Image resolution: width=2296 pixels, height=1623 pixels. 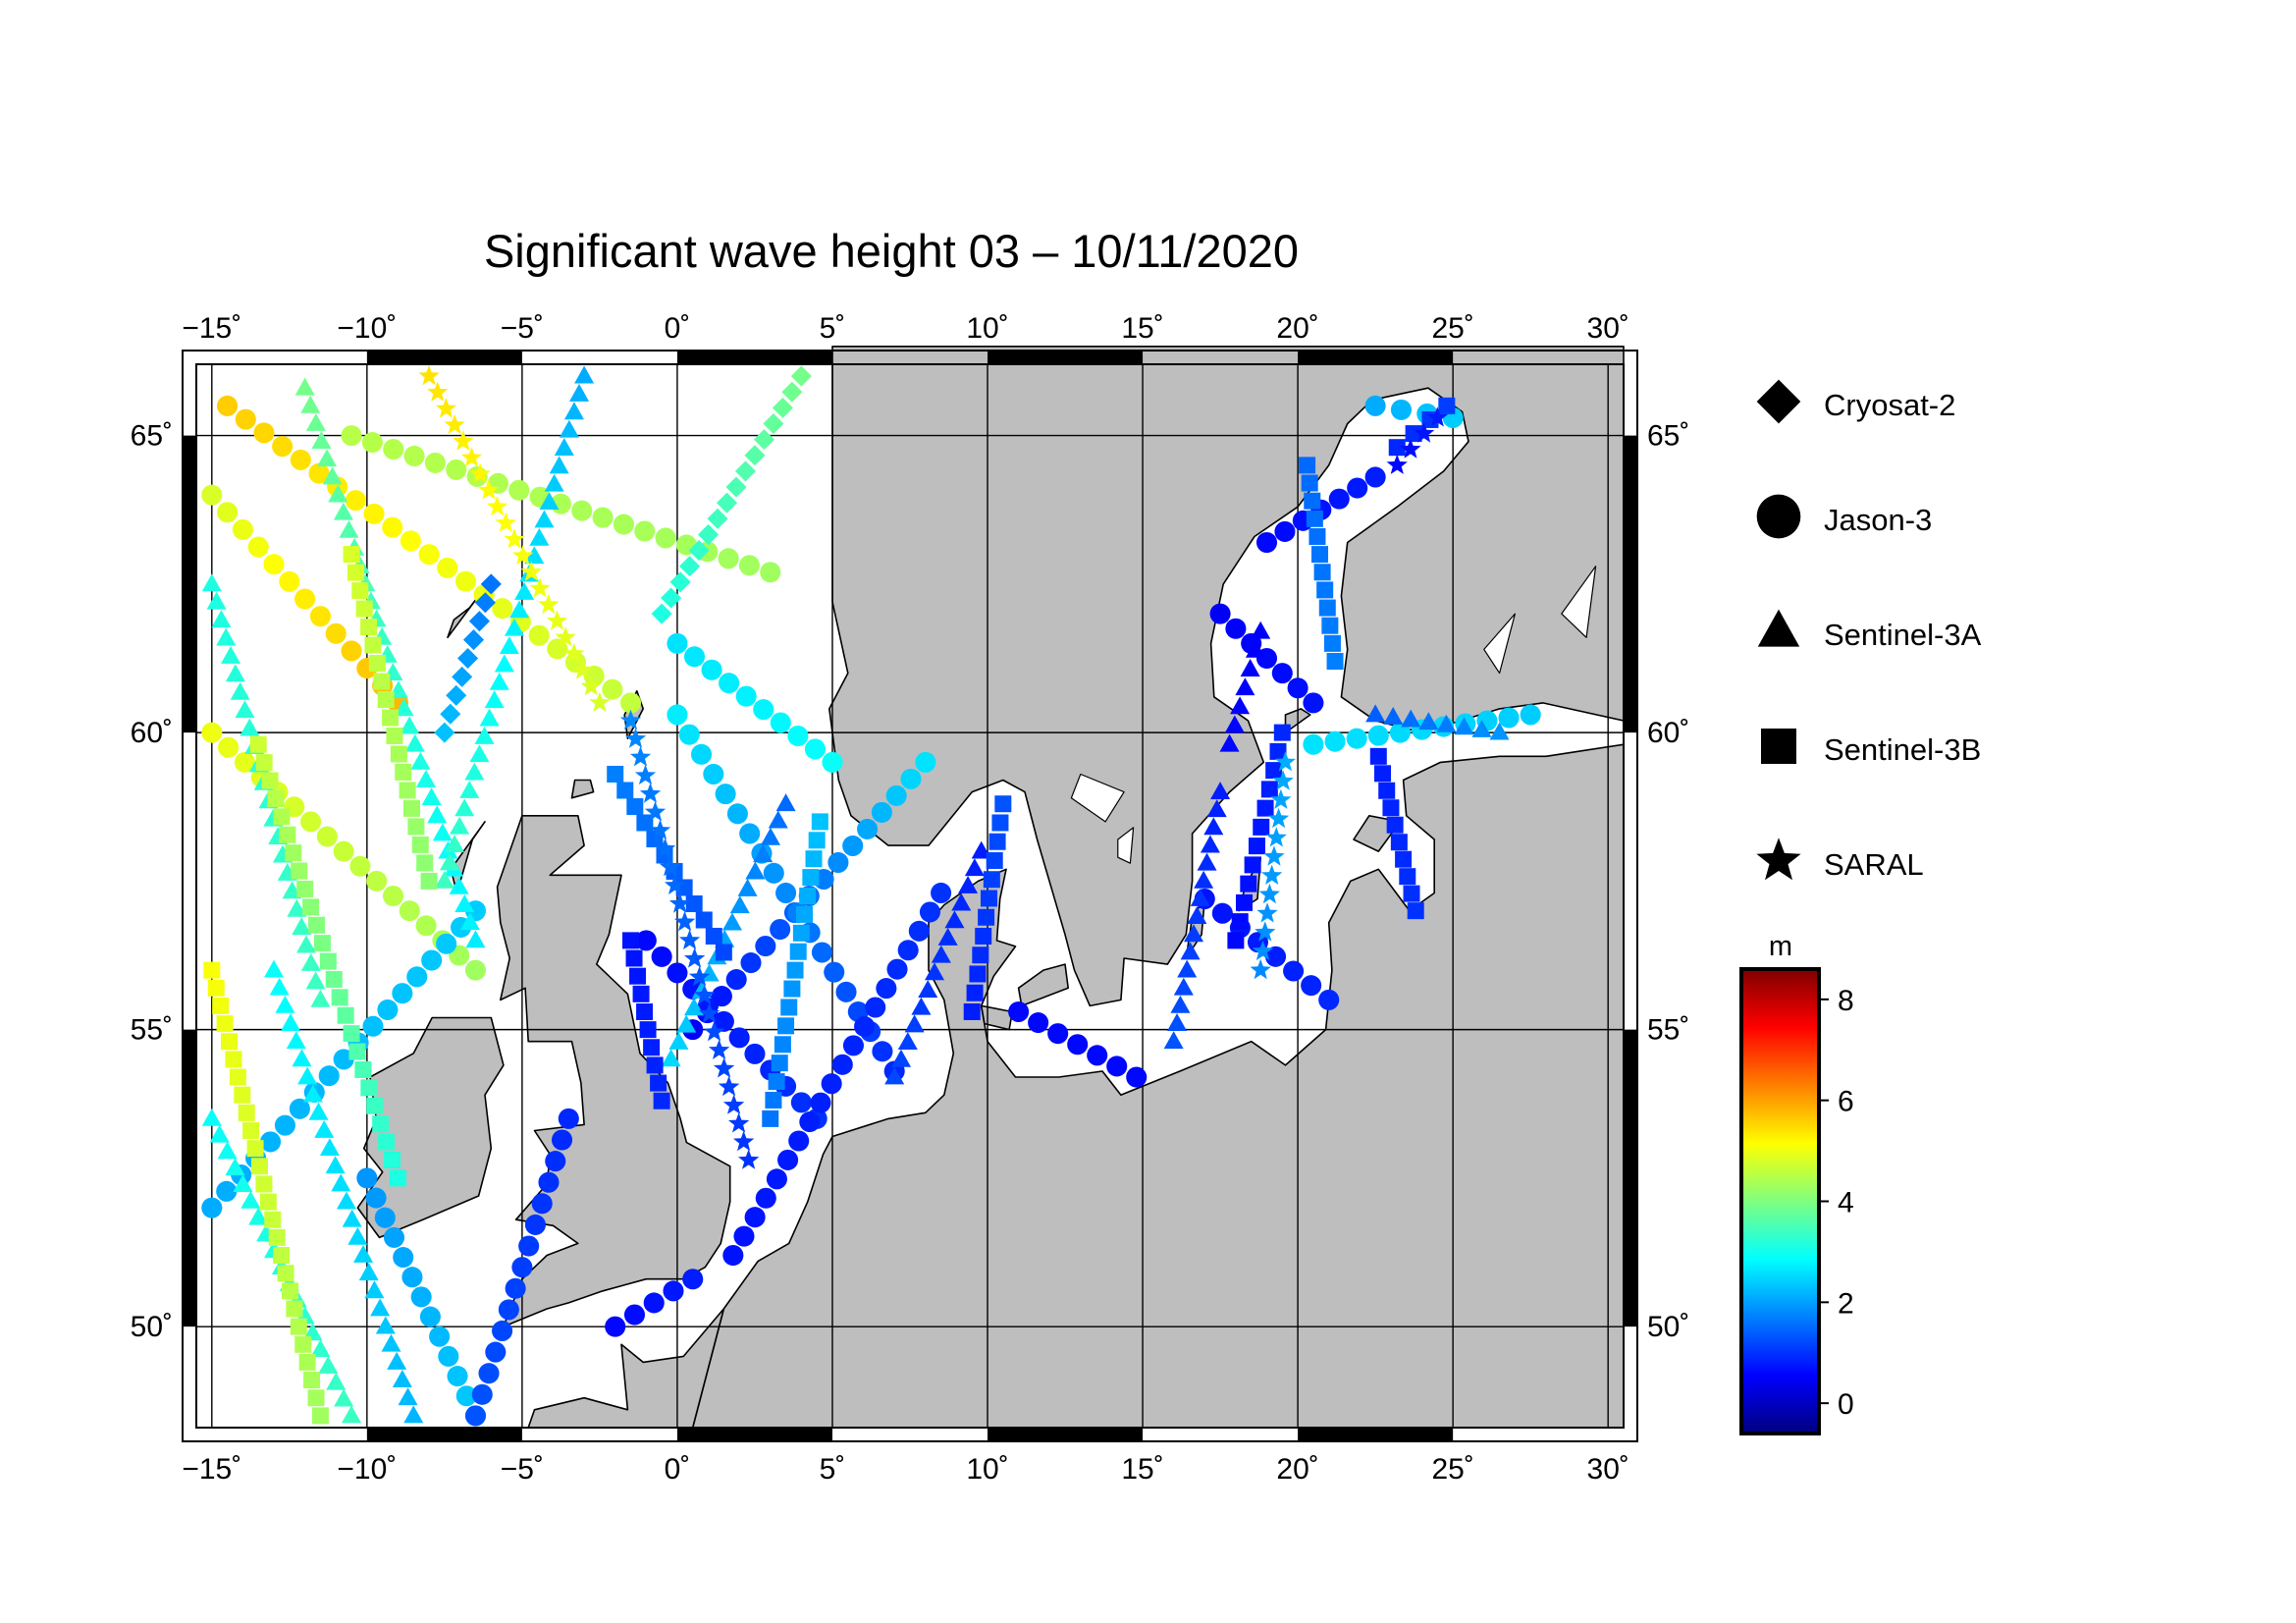 What do you see at coordinates (1903, 635) in the screenshot?
I see `legend-label-sentinel-3a: Sentinel-3A` at bounding box center [1903, 635].